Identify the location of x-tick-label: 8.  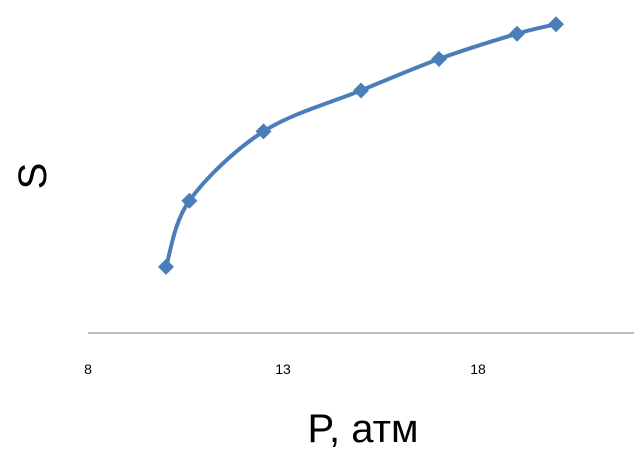
(88, 369).